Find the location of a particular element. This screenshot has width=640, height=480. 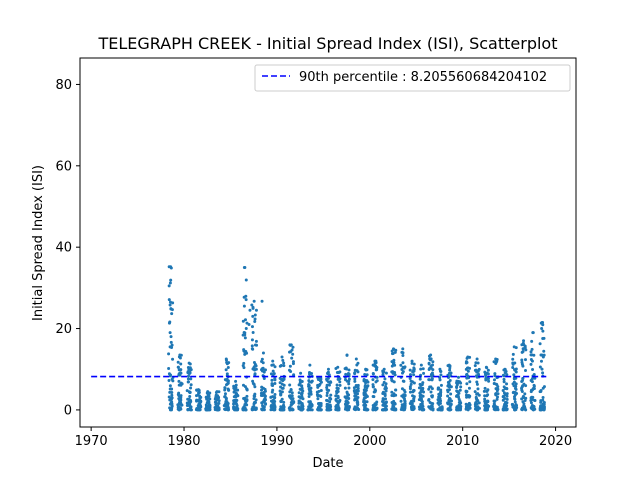

x-axis-ticks: 1970 1980 1990 2000 2010 2020 is located at coordinates (323, 438).